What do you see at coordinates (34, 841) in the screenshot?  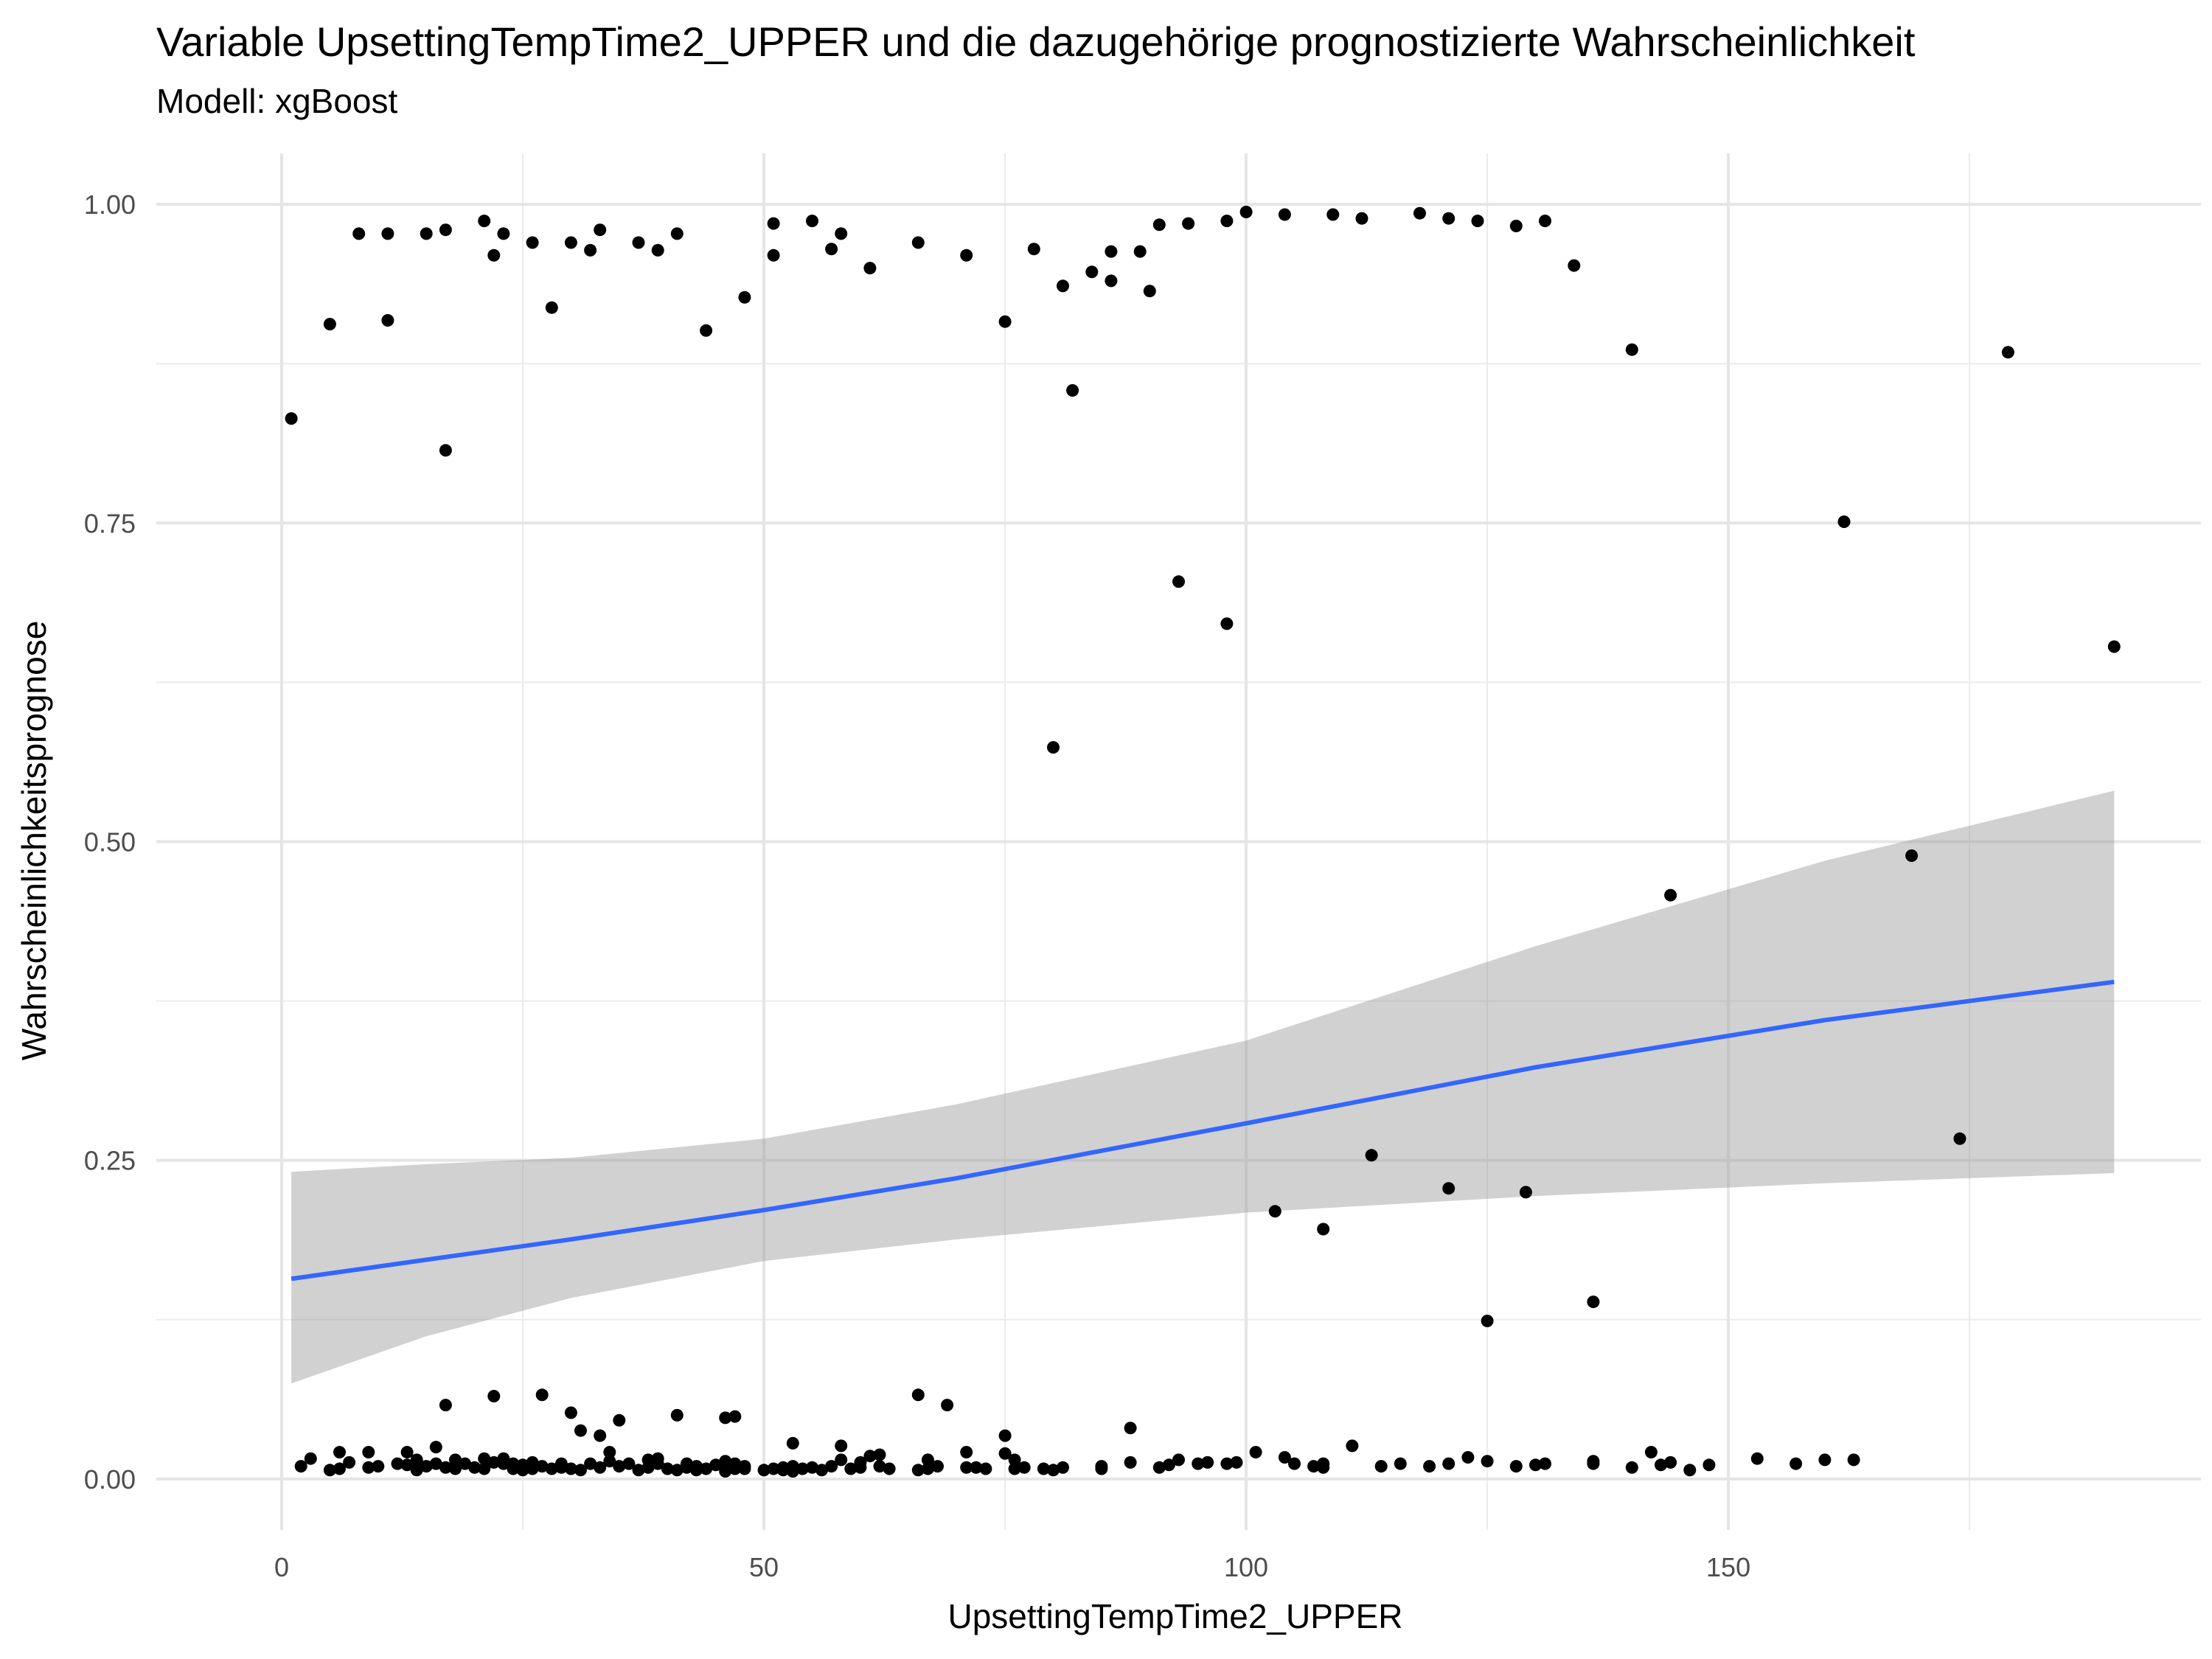 I see `y-axis-title: Wahrscheinlichkeitsprognose` at bounding box center [34, 841].